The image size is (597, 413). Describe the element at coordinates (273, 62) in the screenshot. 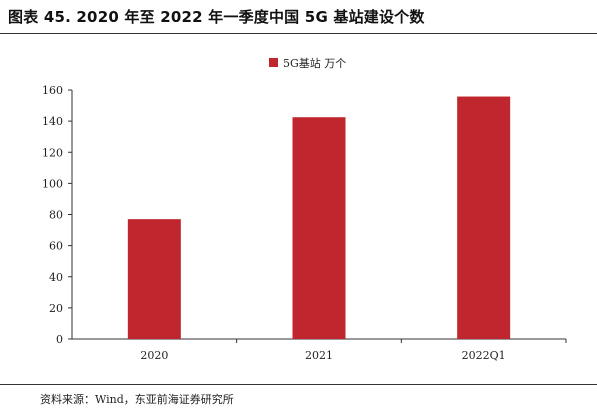

I see `legend-swatch` at that location.